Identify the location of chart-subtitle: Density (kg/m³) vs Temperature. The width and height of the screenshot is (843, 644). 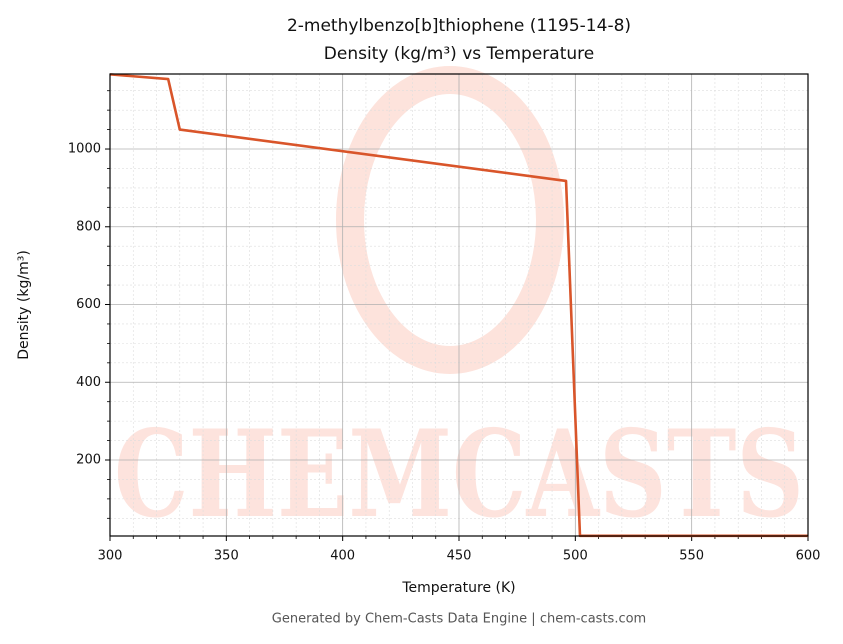
(459, 54).